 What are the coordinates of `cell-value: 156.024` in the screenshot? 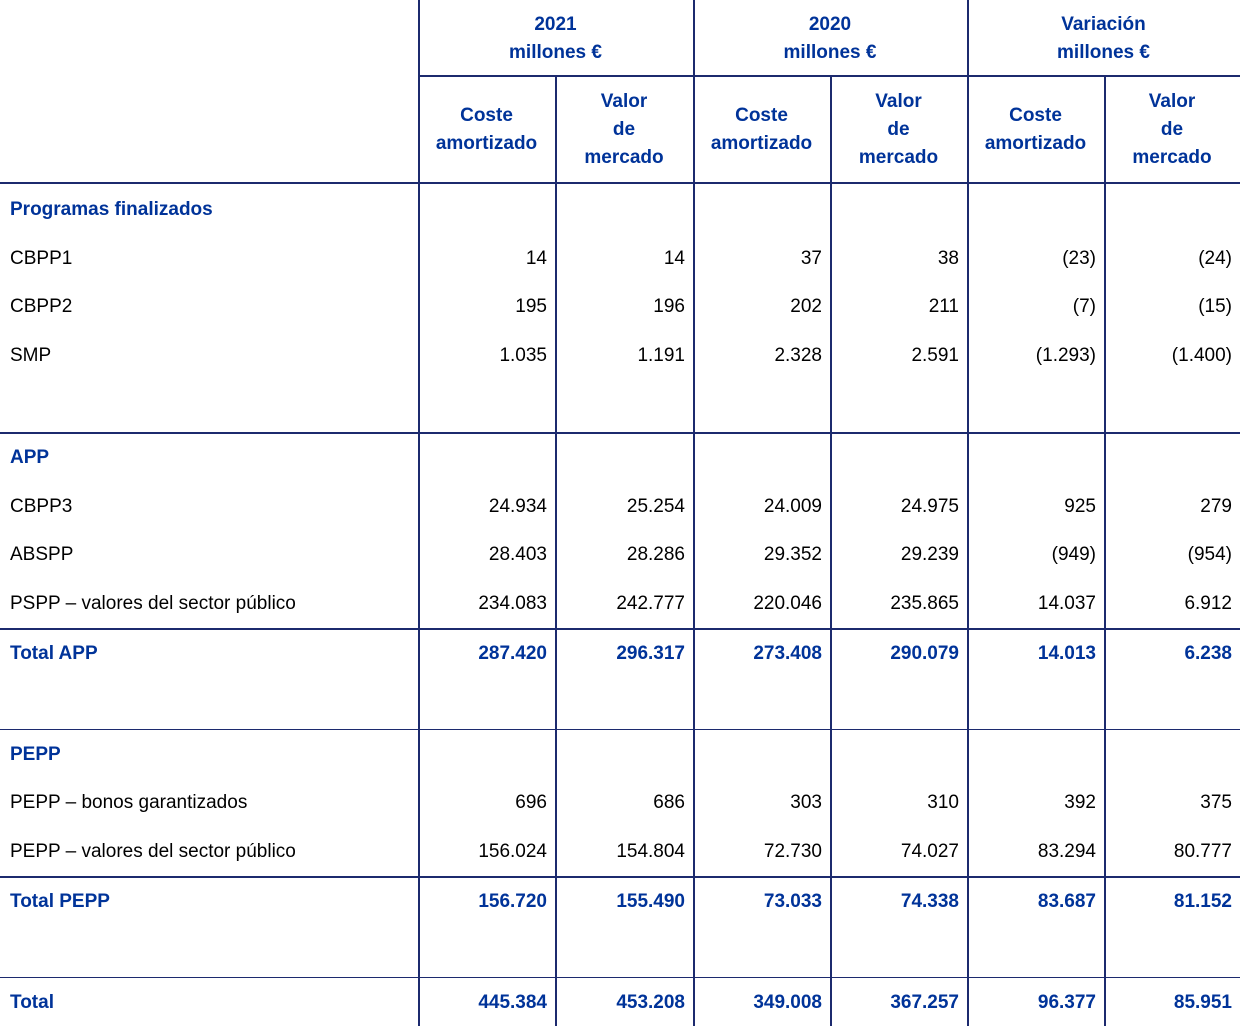 It's located at (486, 852).